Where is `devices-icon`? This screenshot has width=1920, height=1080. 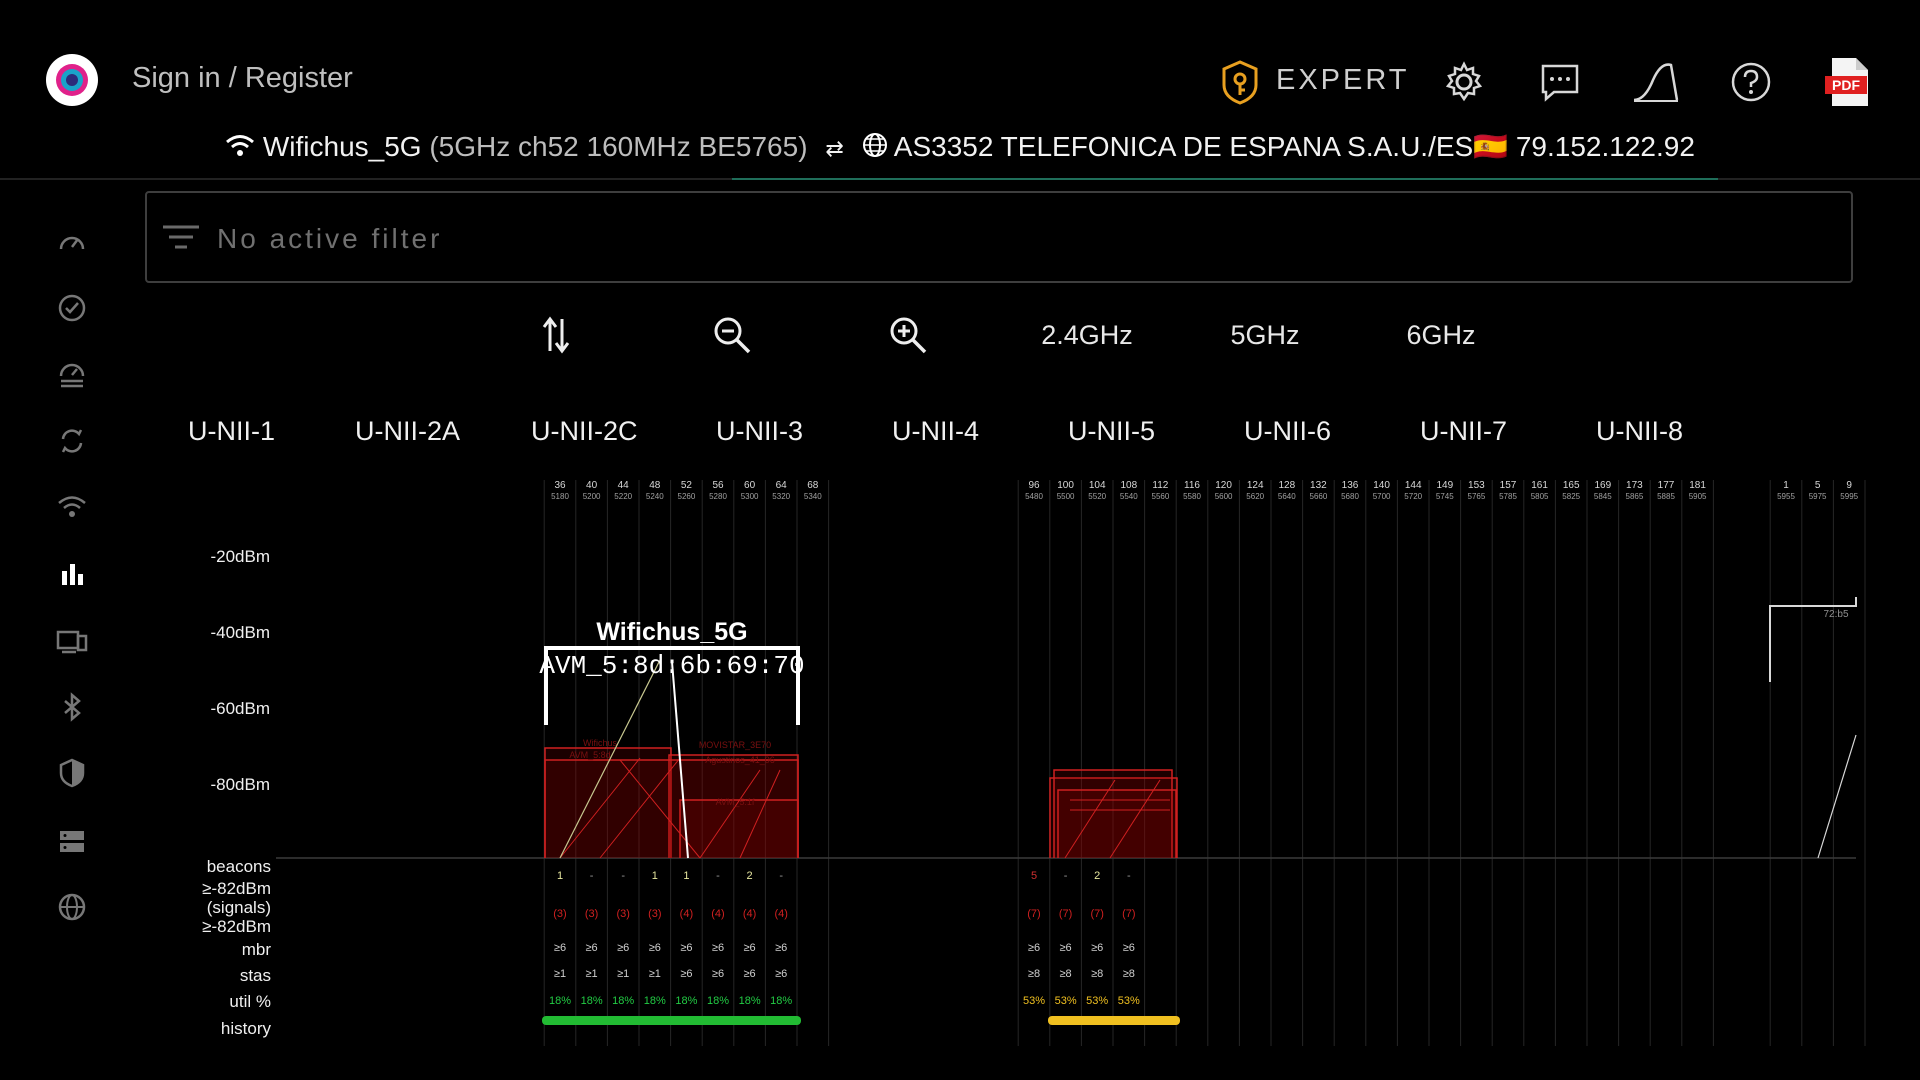
devices-icon is located at coordinates (72, 641).